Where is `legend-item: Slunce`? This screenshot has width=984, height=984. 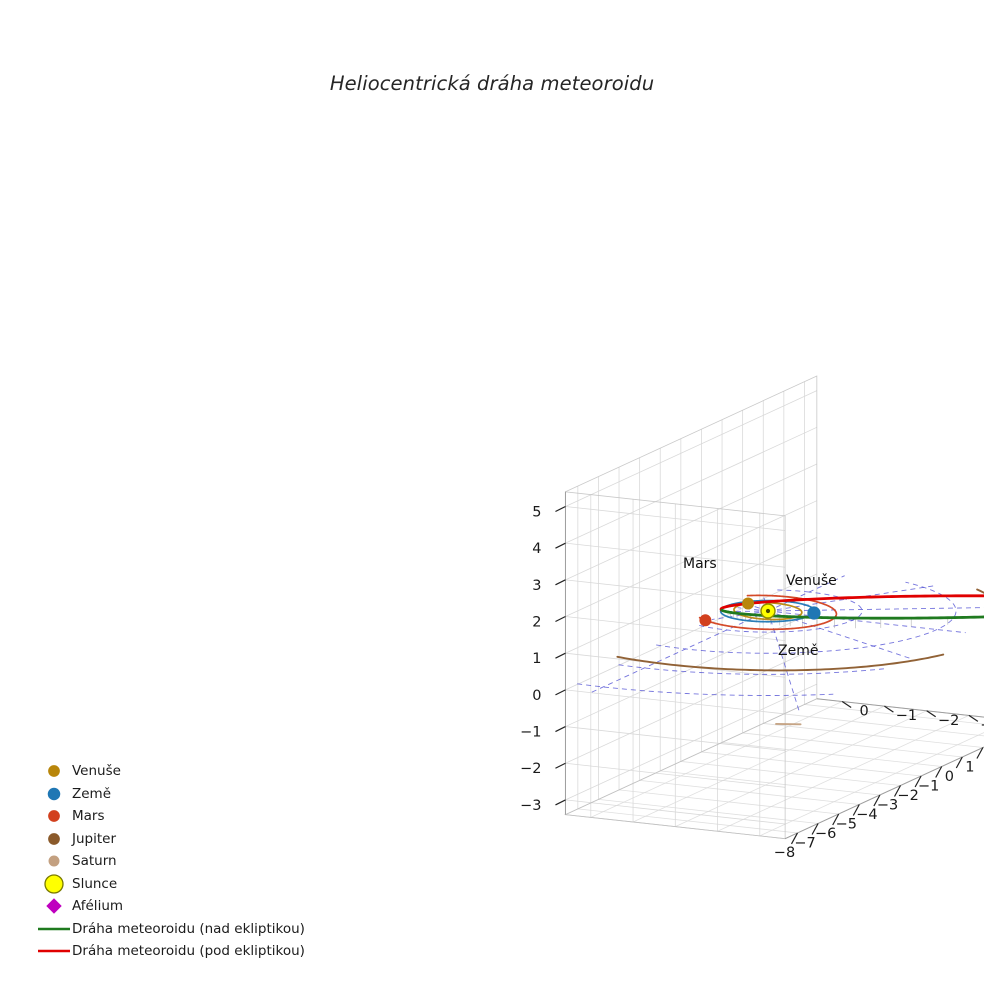
legend-item: Slunce is located at coordinates (186, 884).